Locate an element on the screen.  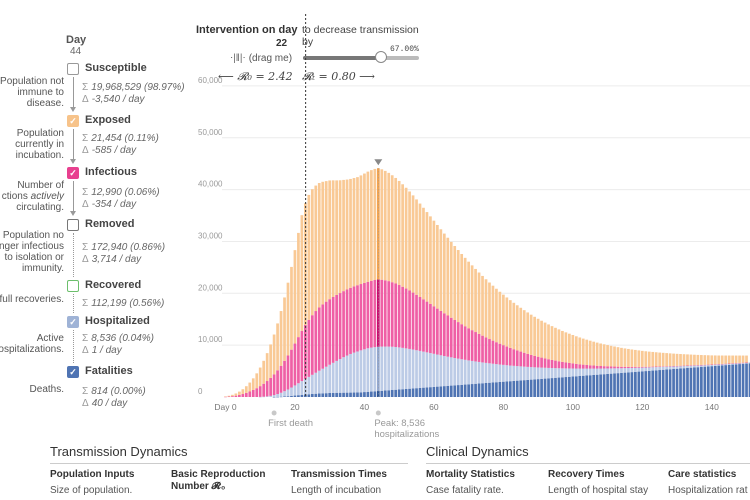
flow-dots is located at coordinates (73, 346).